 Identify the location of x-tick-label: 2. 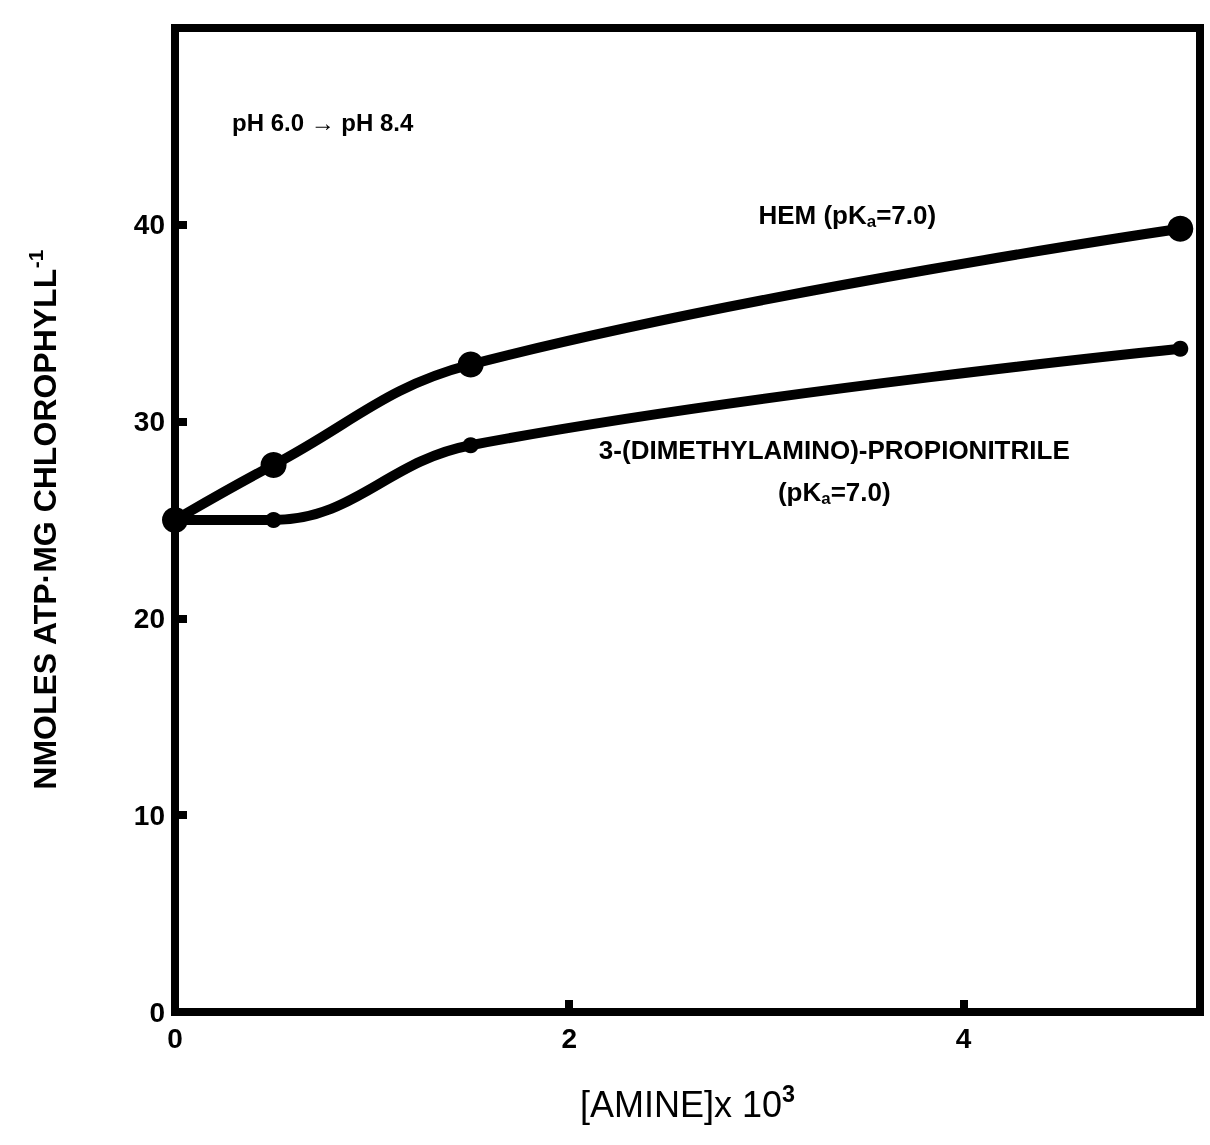
(569, 1038).